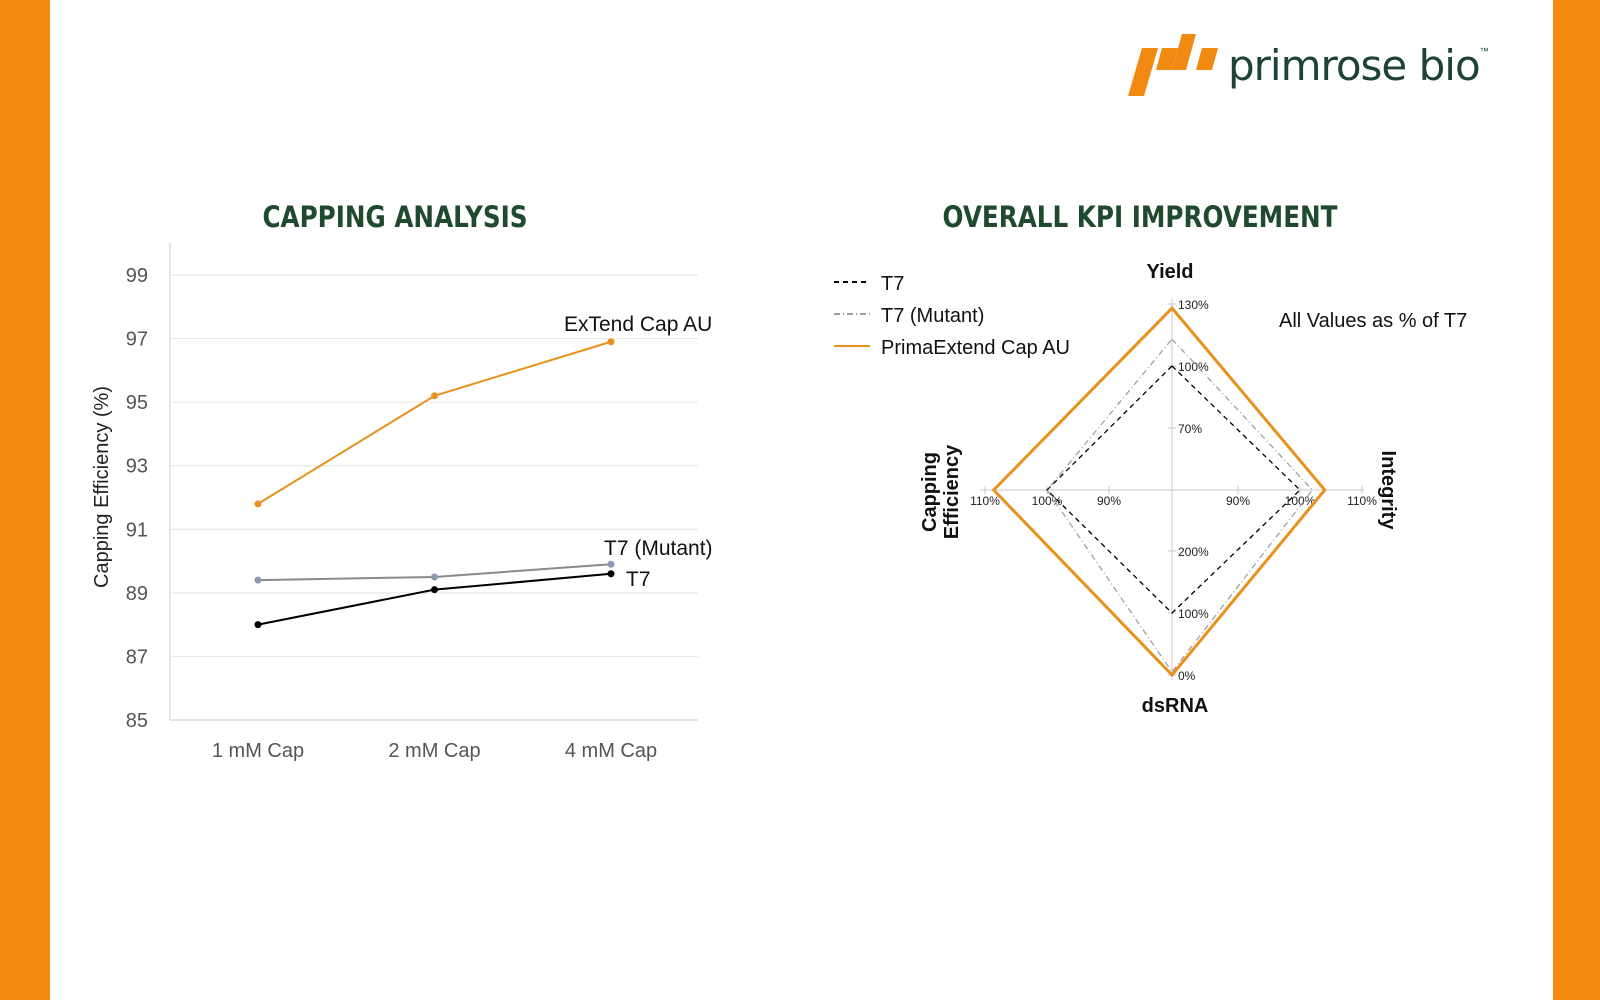 Image resolution: width=1600 pixels, height=1000 pixels. What do you see at coordinates (1484, 51) in the screenshot?
I see `trademark: ™` at bounding box center [1484, 51].